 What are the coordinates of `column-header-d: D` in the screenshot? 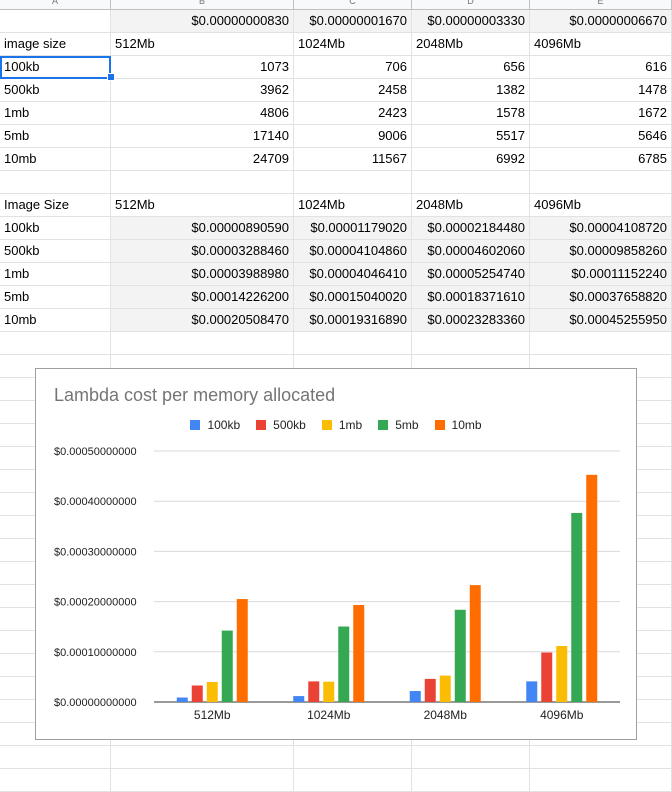 It's located at (471, 5).